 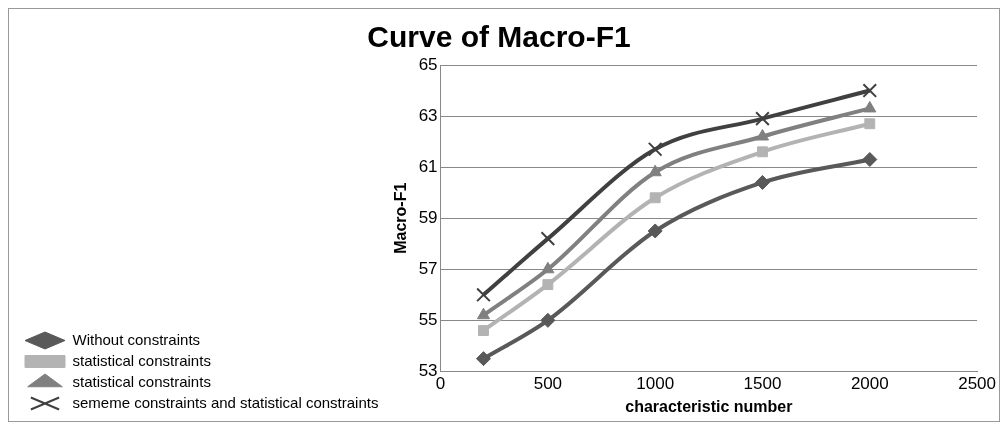 What do you see at coordinates (499, 37) in the screenshot?
I see `chart-title: Curve of Macro-F1` at bounding box center [499, 37].